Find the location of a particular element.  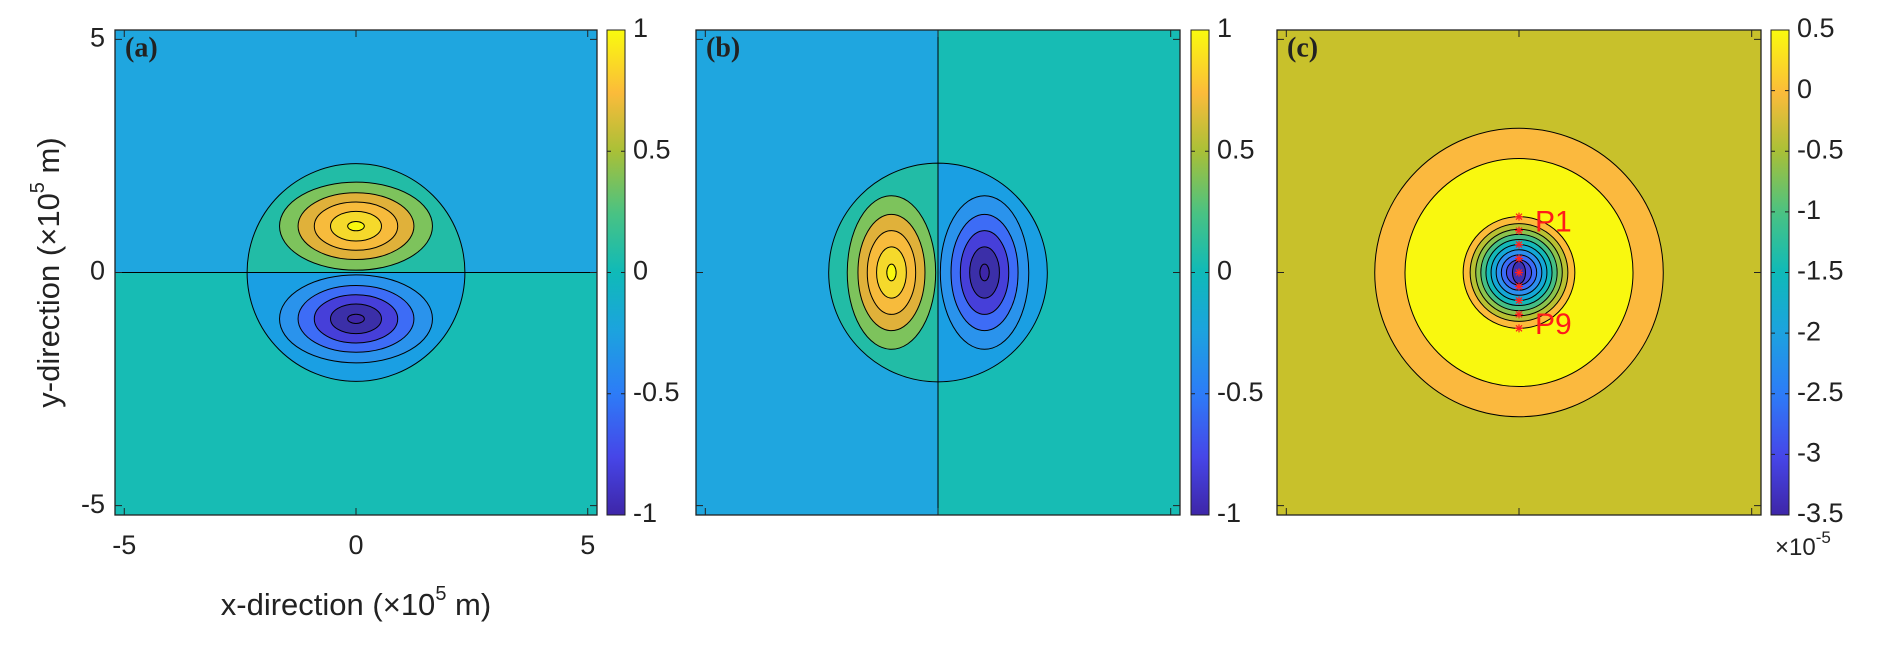

x-axis-label: x-direction (×105 m) is located at coordinates (356, 602).